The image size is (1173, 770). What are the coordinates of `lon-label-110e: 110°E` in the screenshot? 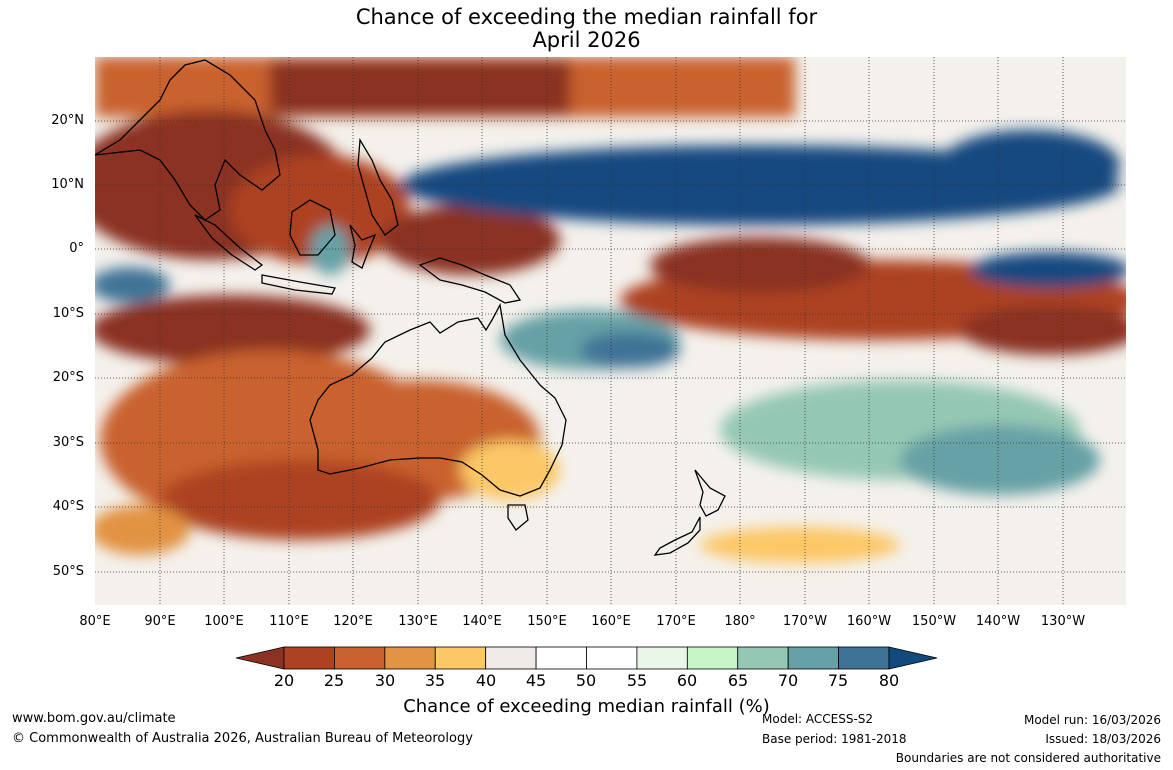 It's located at (289, 621).